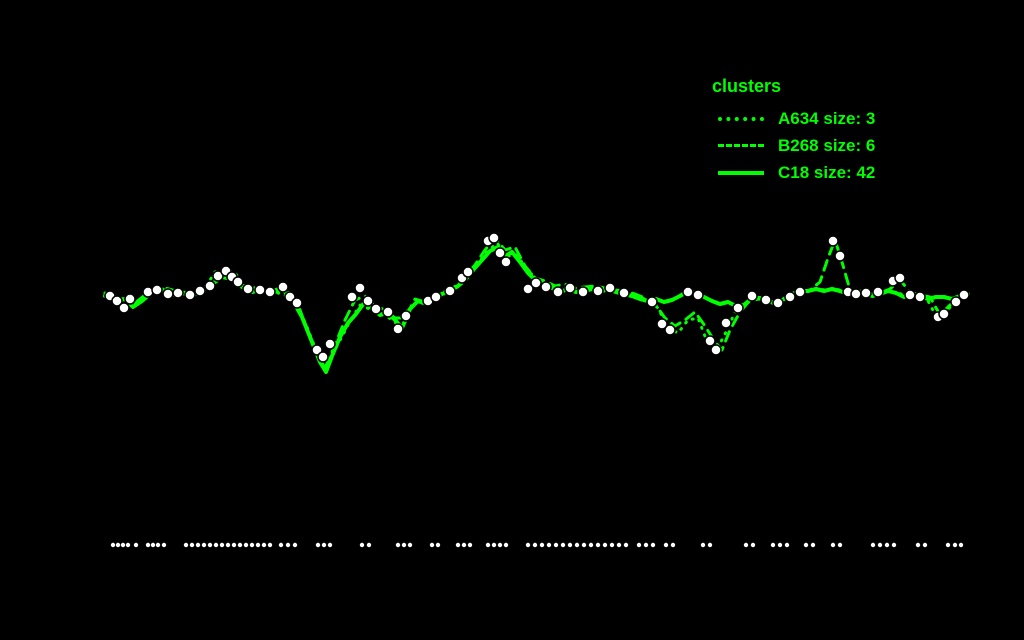 This screenshot has height=640, width=1024. Describe the element at coordinates (741, 172) in the screenshot. I see `solid-line-sample-icon` at that location.